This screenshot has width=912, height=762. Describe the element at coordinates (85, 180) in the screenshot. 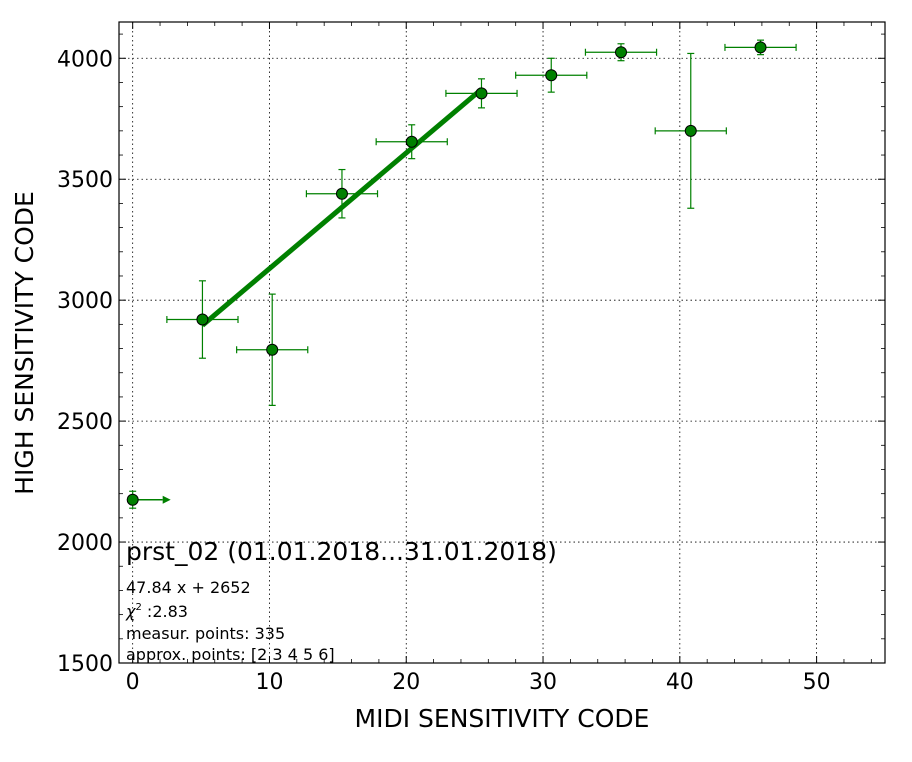

I see `y-tick-label: 3500` at that location.